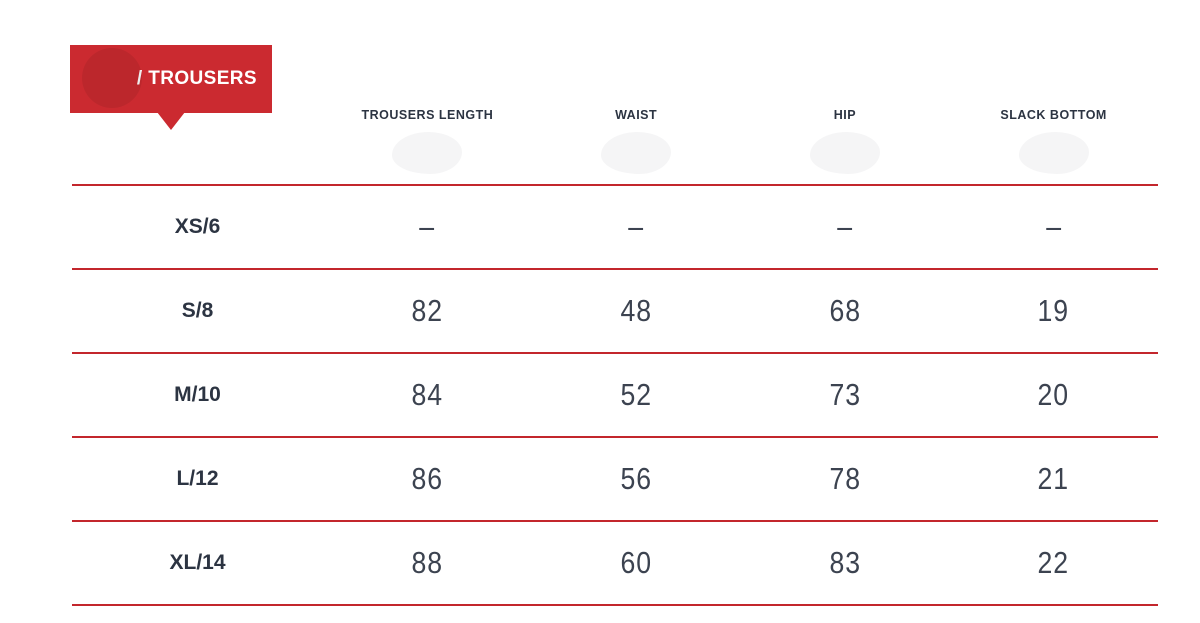  What do you see at coordinates (1053, 310) in the screenshot?
I see `cell-value: 19` at bounding box center [1053, 310].